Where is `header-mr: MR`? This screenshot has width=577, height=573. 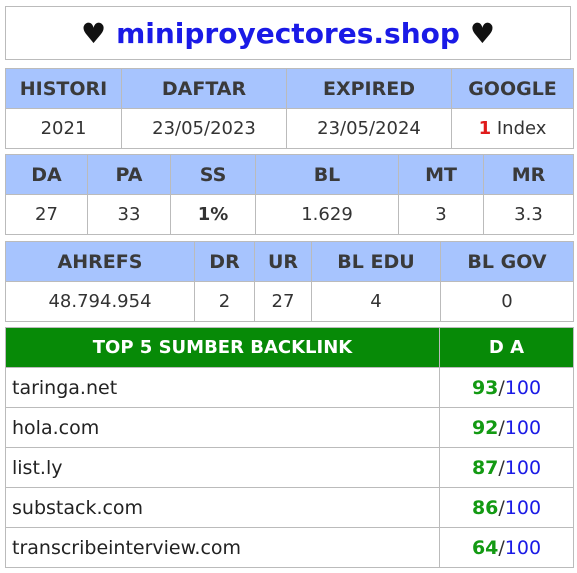
header-mr: MR is located at coordinates (528, 174).